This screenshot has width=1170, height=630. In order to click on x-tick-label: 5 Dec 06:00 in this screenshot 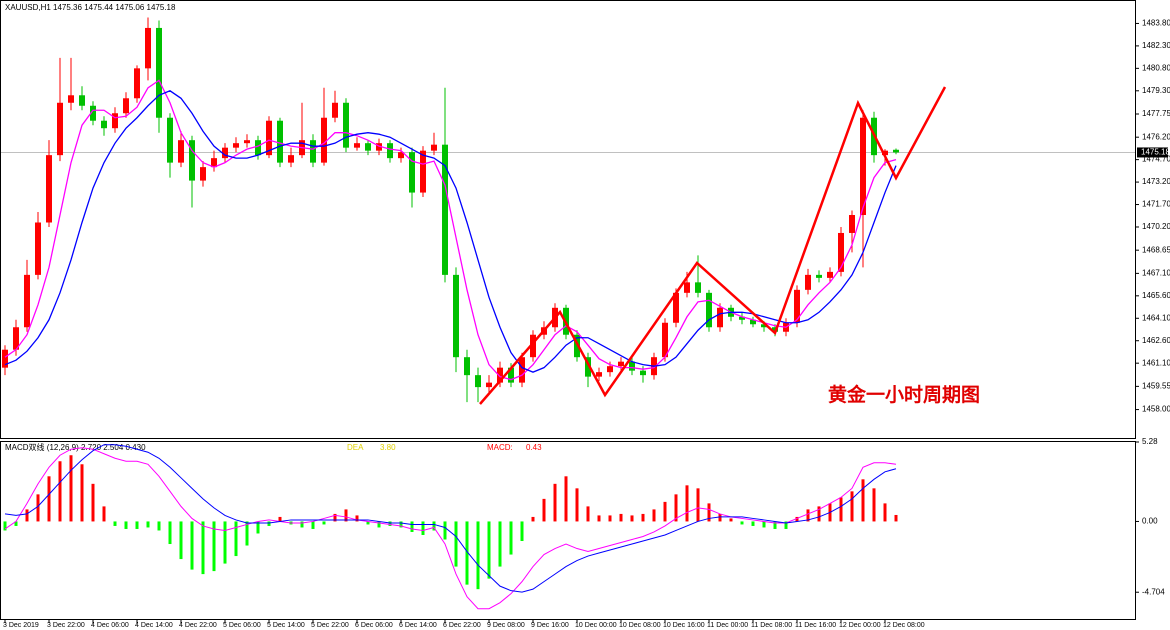, I will do `click(242, 625)`.